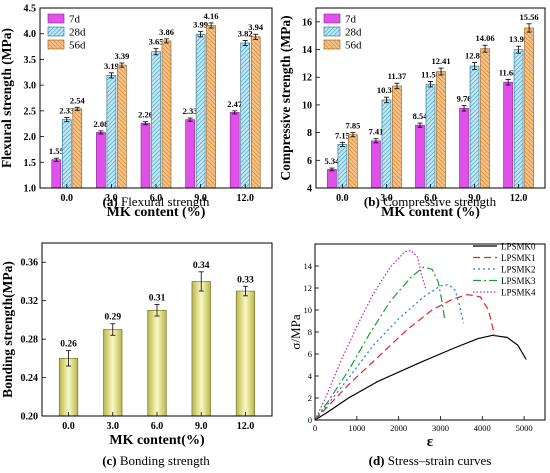  Describe the element at coordinates (30, 189) in the screenshot. I see `y-tick-label: 1.0` at that location.